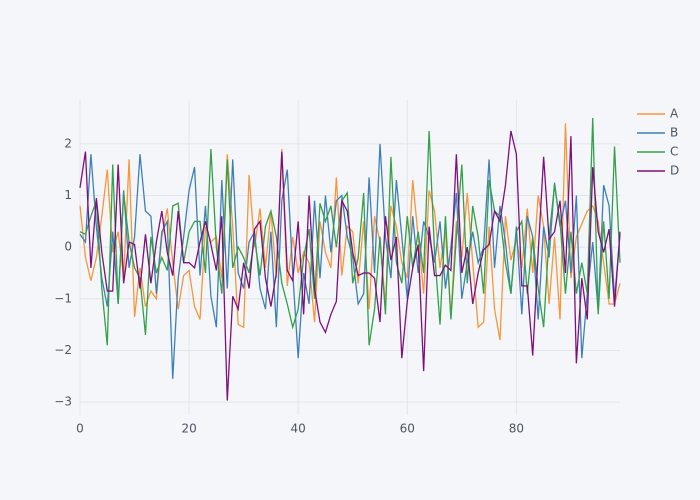 The height and width of the screenshot is (500, 700). I want to click on y-tick-label: −2, so click(63, 350).